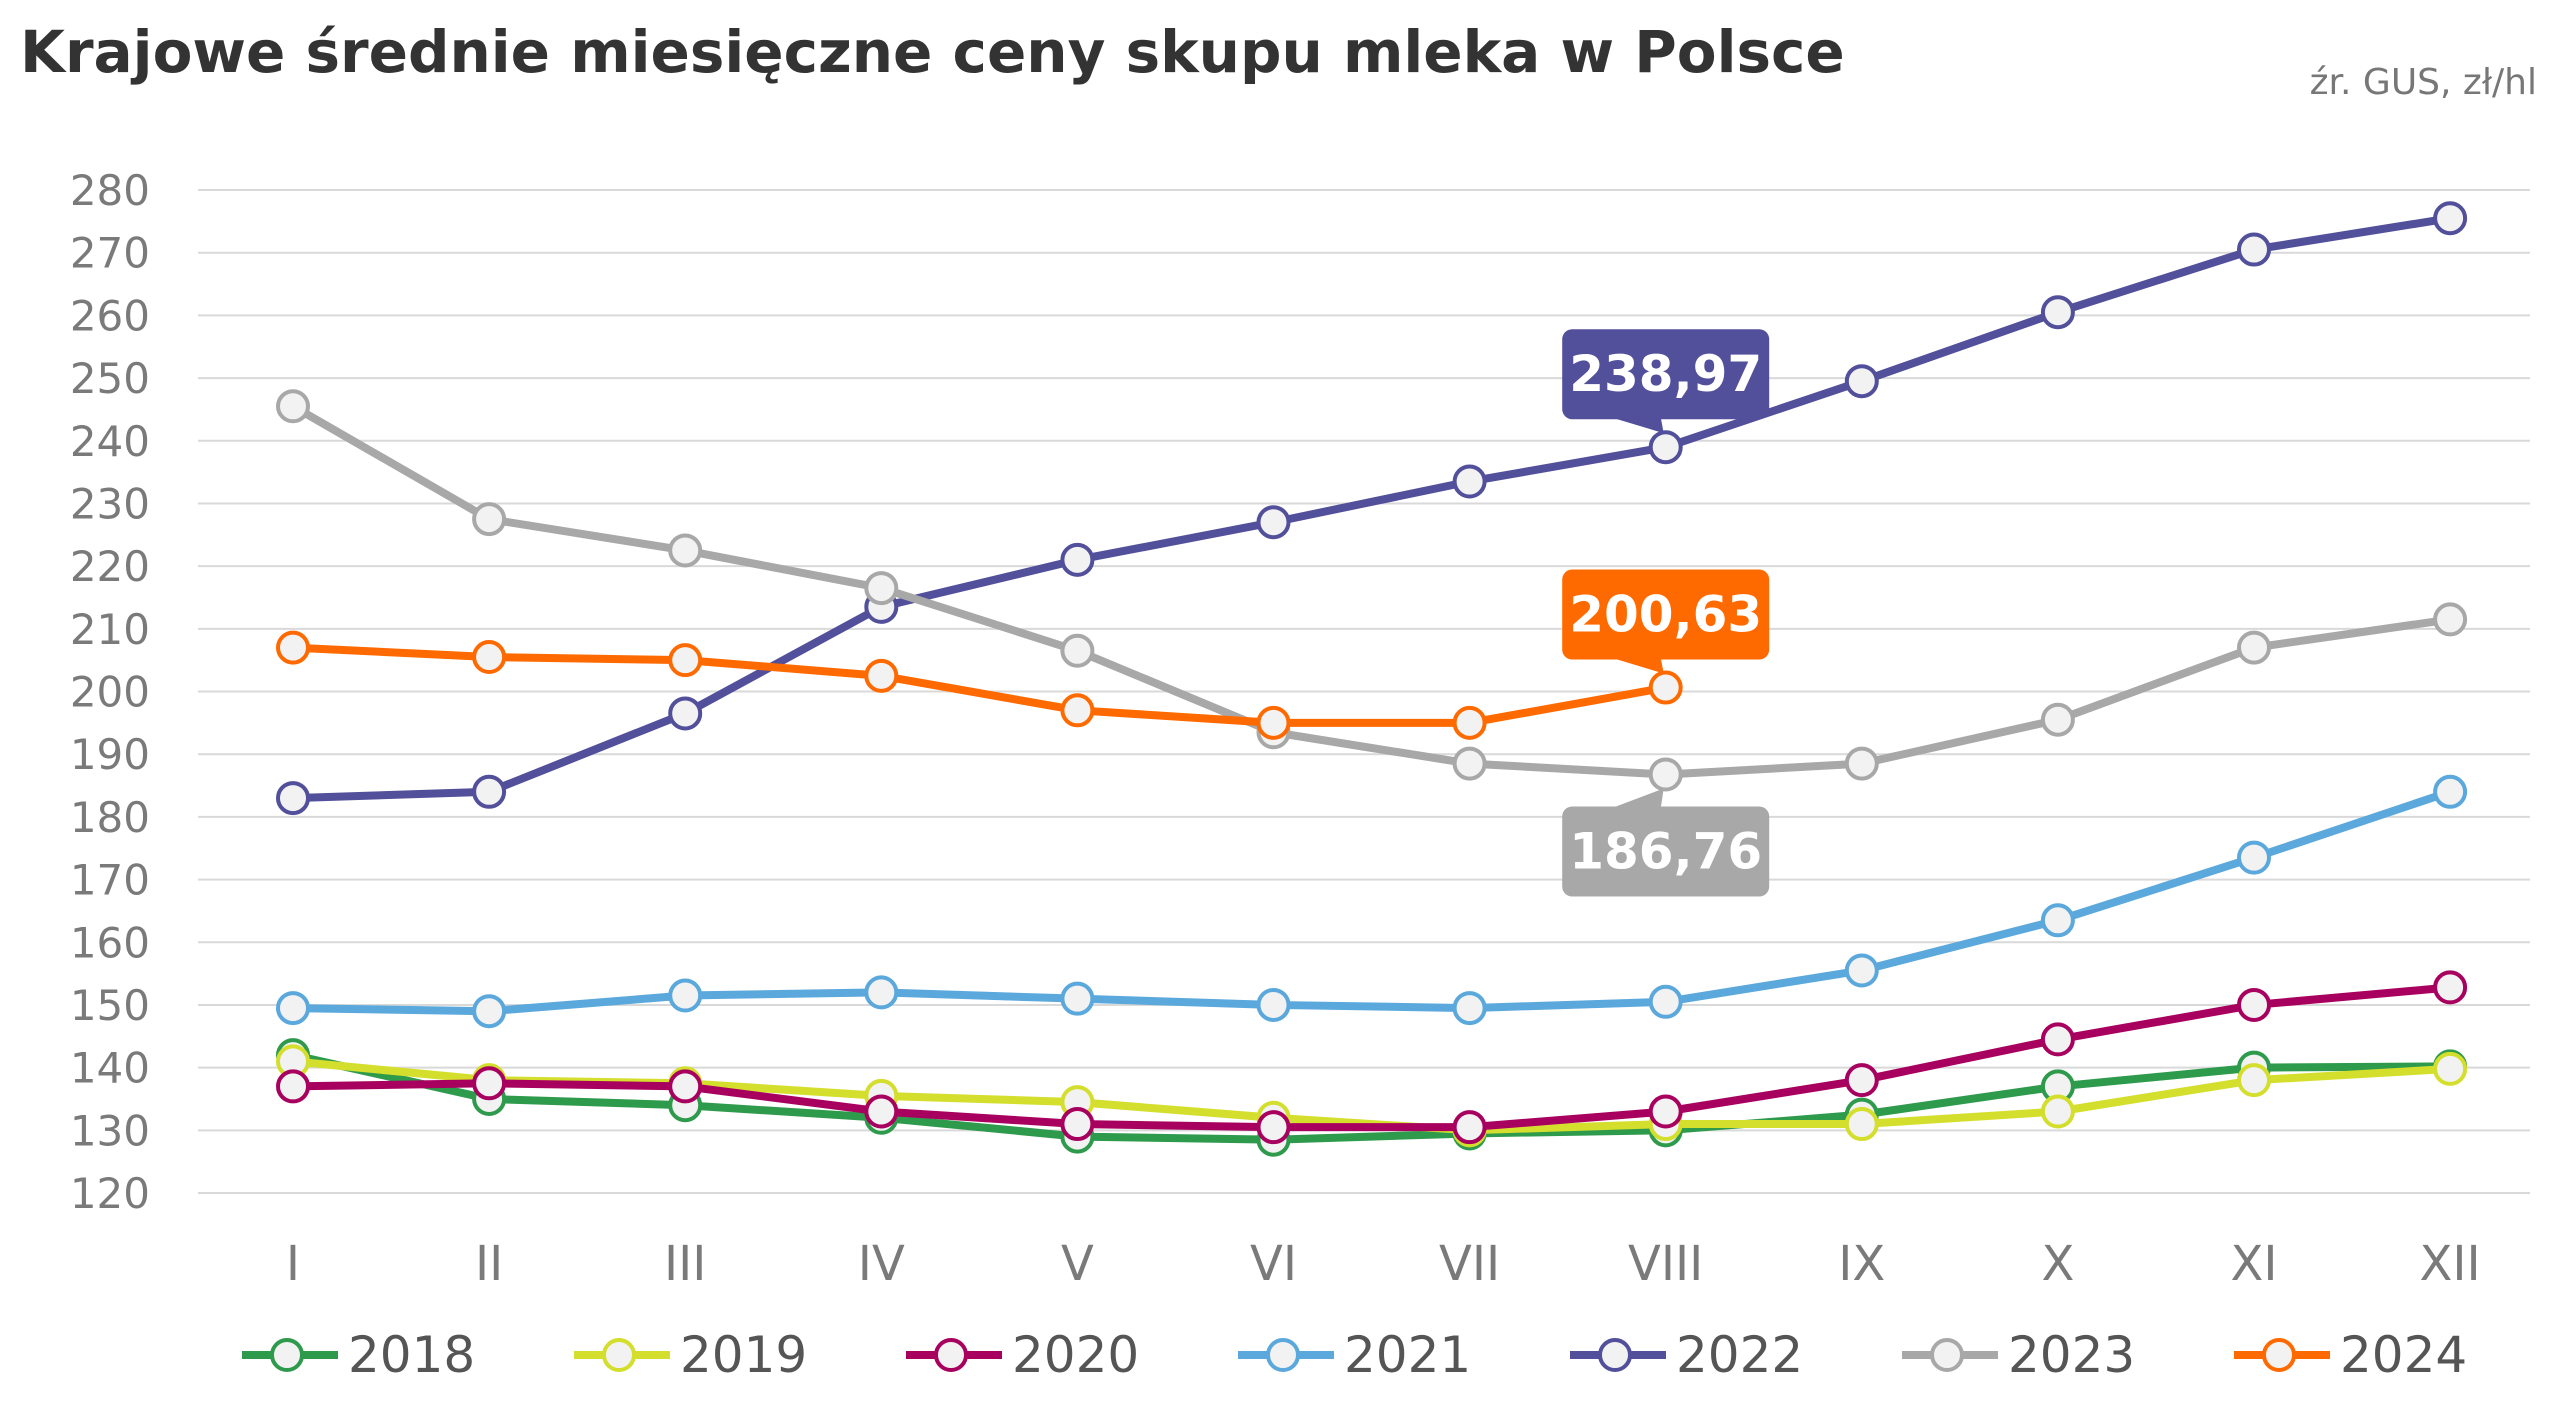 The width and height of the screenshot is (2575, 1404). I want to click on x-tick-label: II, so click(489, 1264).